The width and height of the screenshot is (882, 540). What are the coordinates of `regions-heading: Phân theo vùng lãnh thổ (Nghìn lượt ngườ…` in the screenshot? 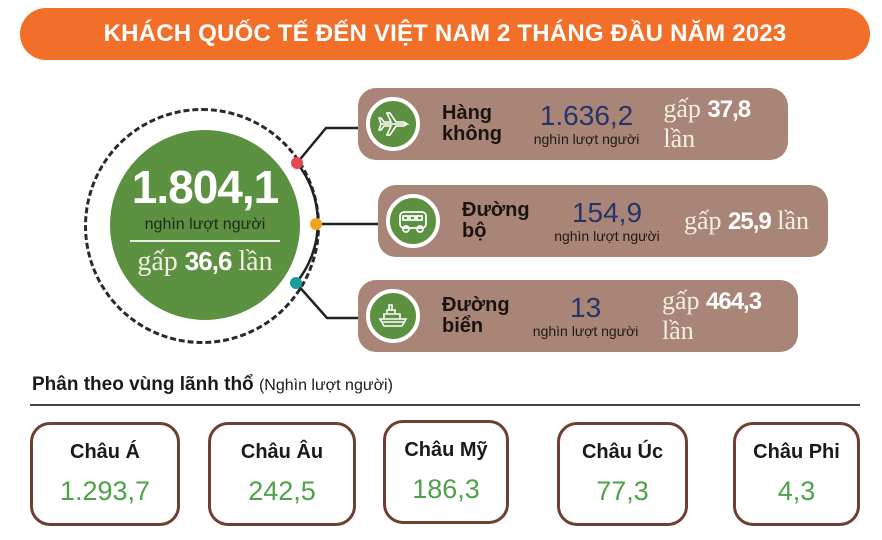 It's located at (212, 384).